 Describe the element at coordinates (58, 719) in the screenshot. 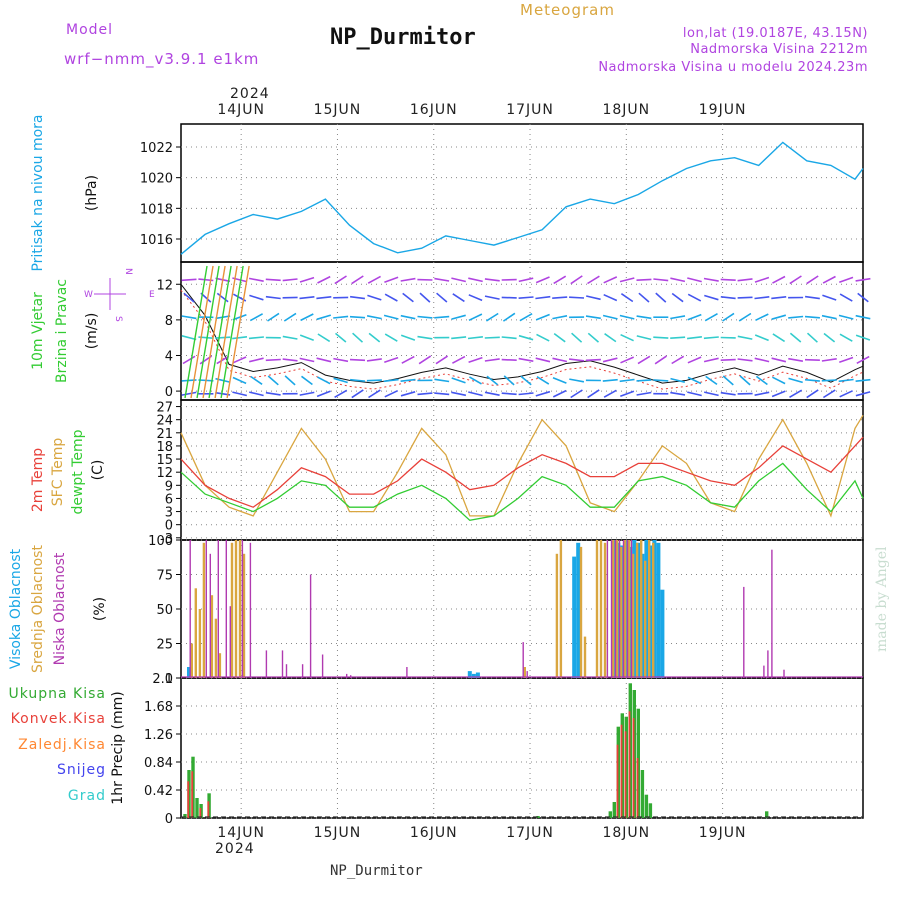

I see `legend-conv-rain: Konvek.Kisa` at that location.